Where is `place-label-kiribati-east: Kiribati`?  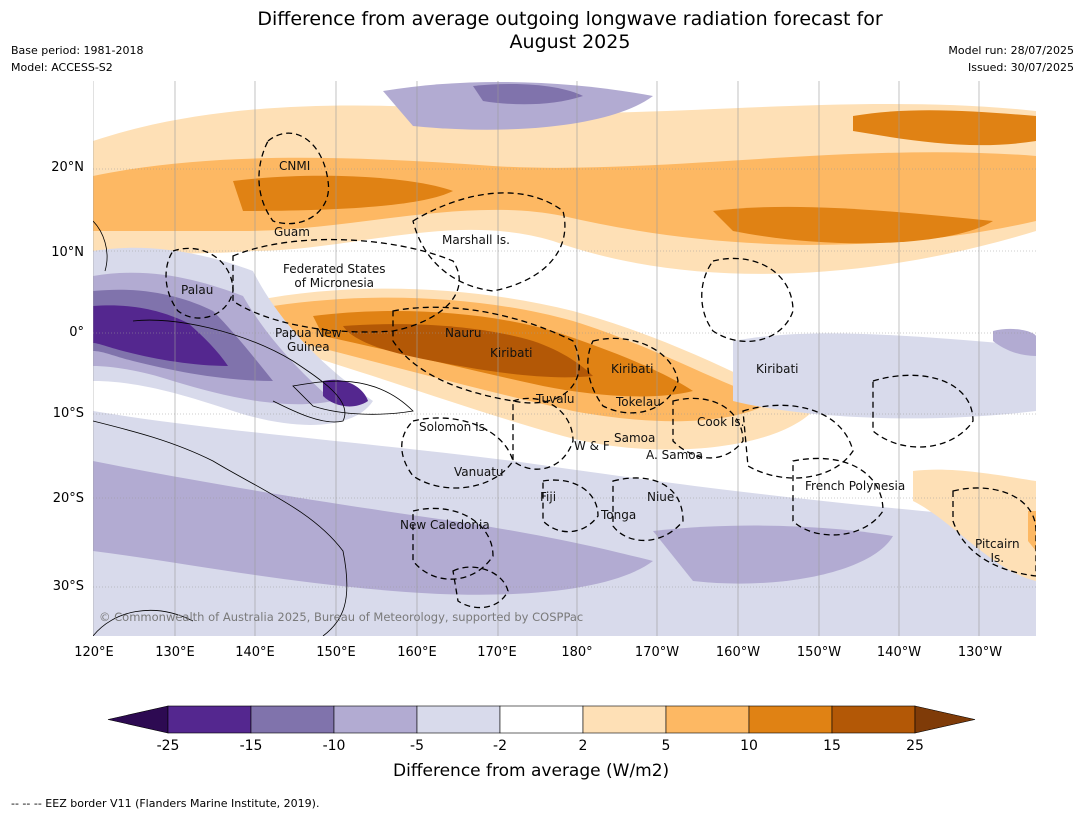
place-label-kiribati-east: Kiribati is located at coordinates (777, 369).